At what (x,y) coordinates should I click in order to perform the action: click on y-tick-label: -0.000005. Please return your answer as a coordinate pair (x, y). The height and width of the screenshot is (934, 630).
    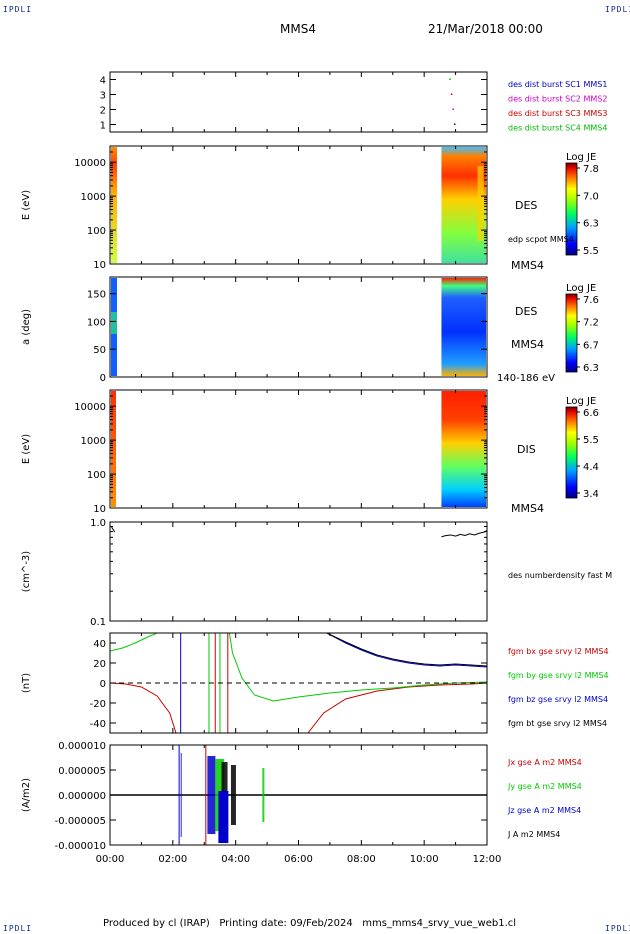
    Looking at the image, I should click on (80, 821).